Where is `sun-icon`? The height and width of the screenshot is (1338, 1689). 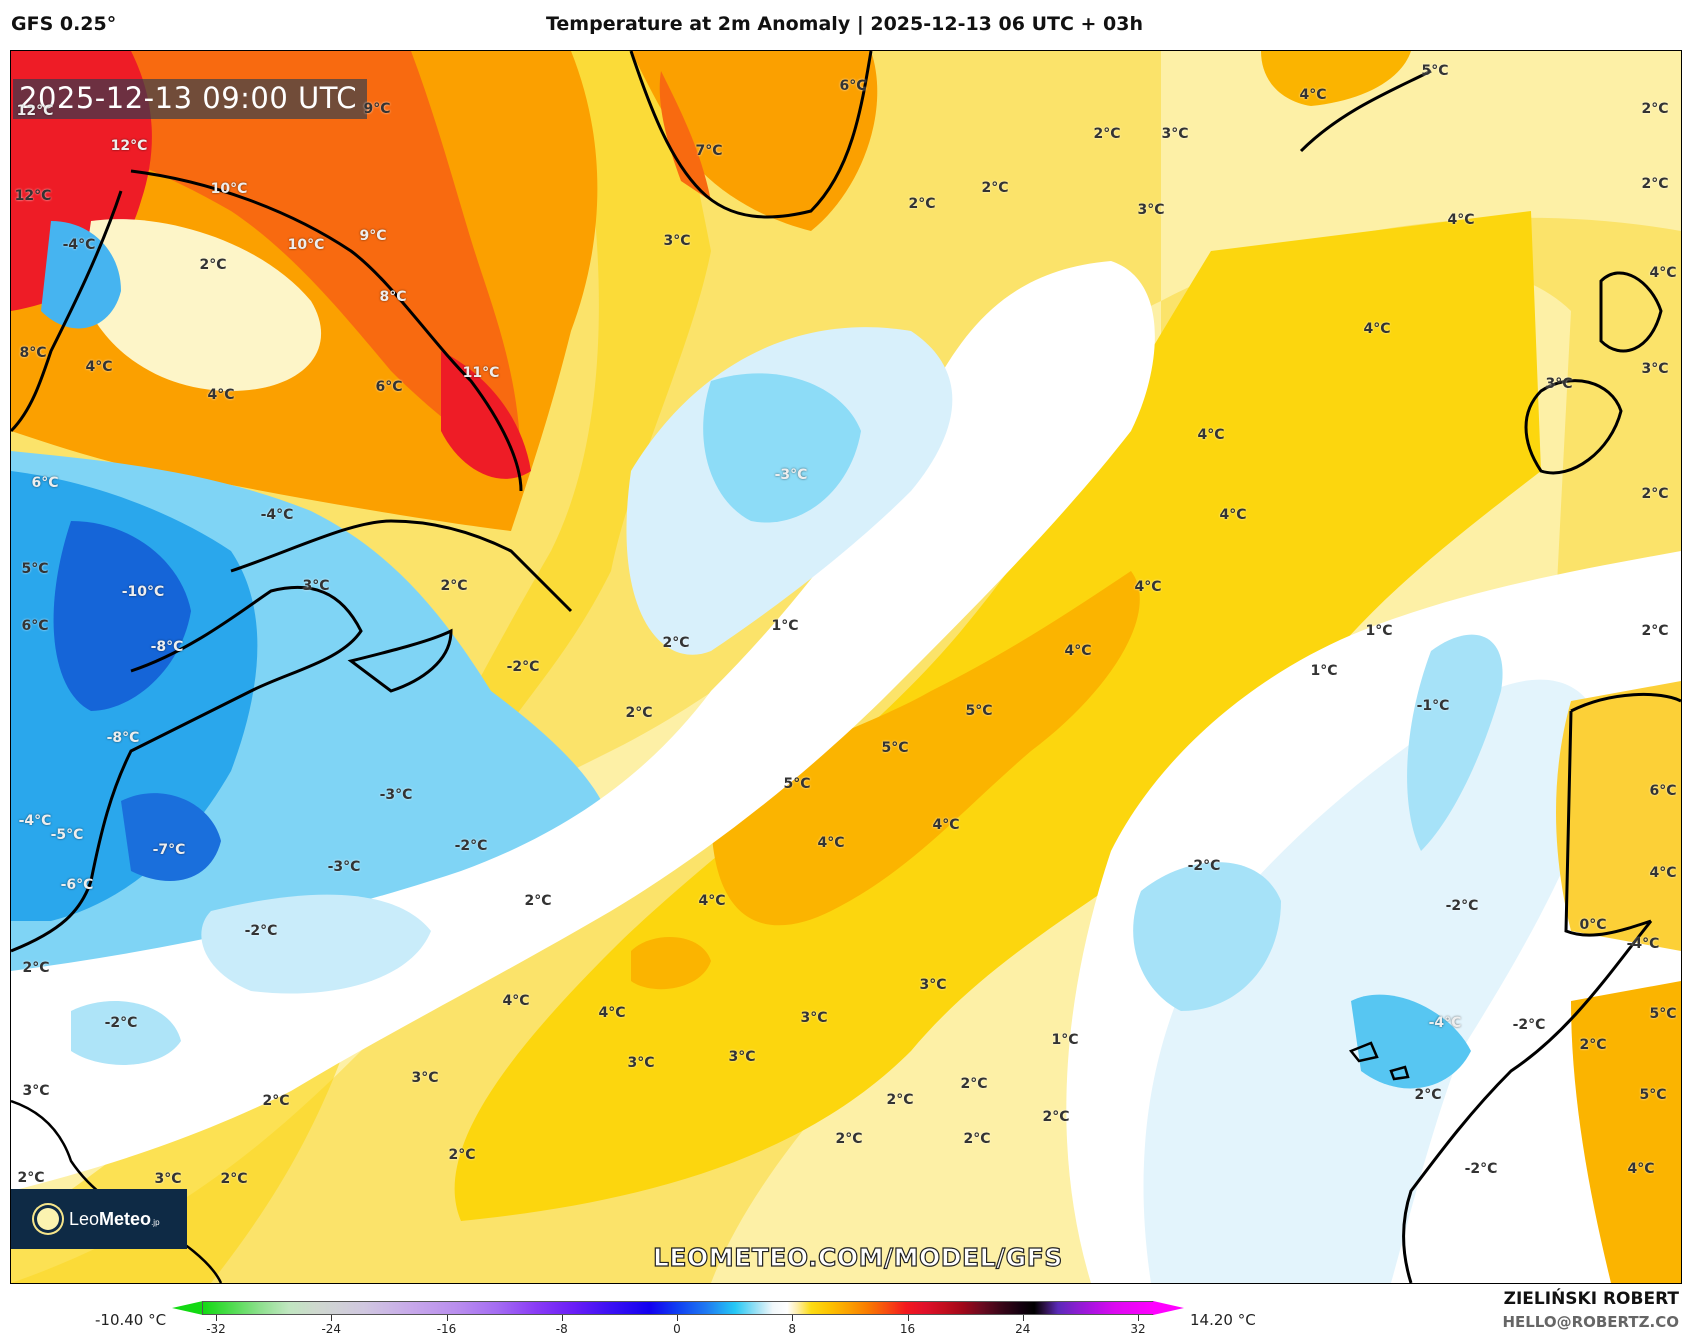
sun-icon is located at coordinates (48, 1219).